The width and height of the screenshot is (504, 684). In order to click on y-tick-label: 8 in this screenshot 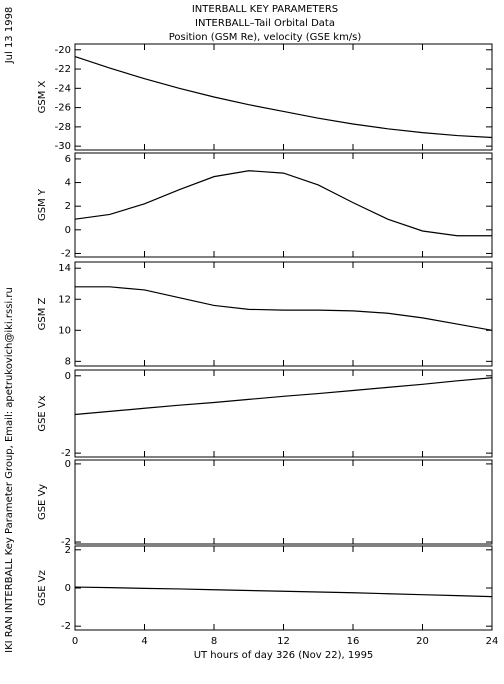, I will do `click(68, 361)`.